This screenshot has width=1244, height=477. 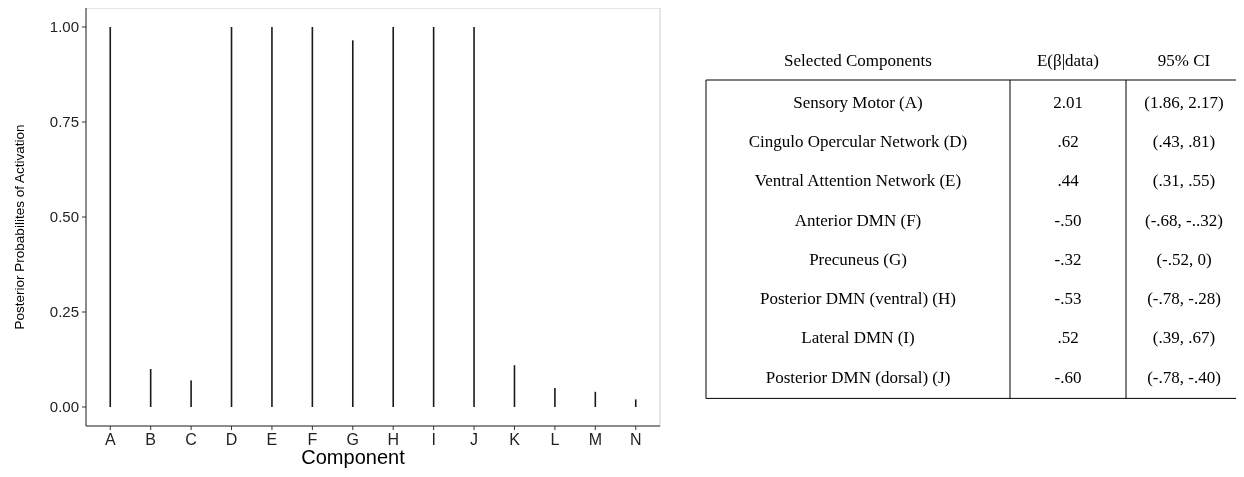 I want to click on text: .44, so click(x=1068, y=181).